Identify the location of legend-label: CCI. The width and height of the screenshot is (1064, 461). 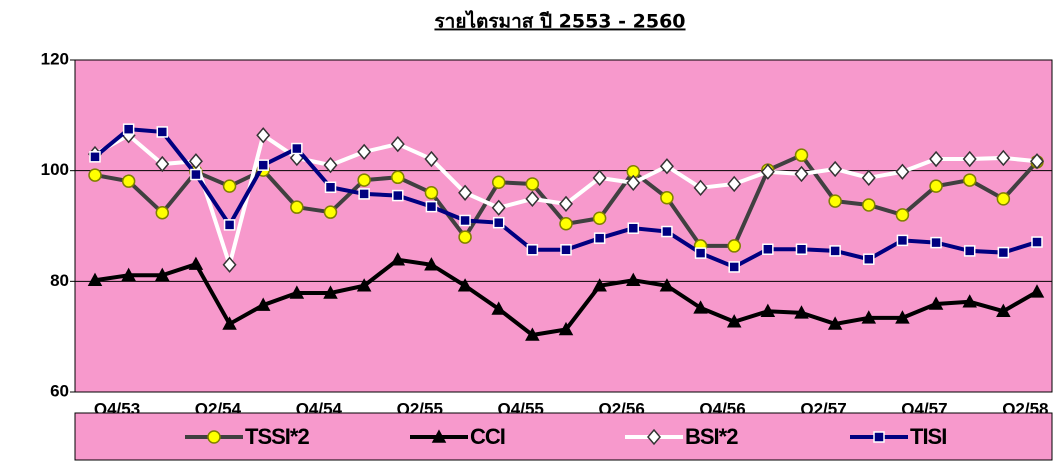
(487, 436).